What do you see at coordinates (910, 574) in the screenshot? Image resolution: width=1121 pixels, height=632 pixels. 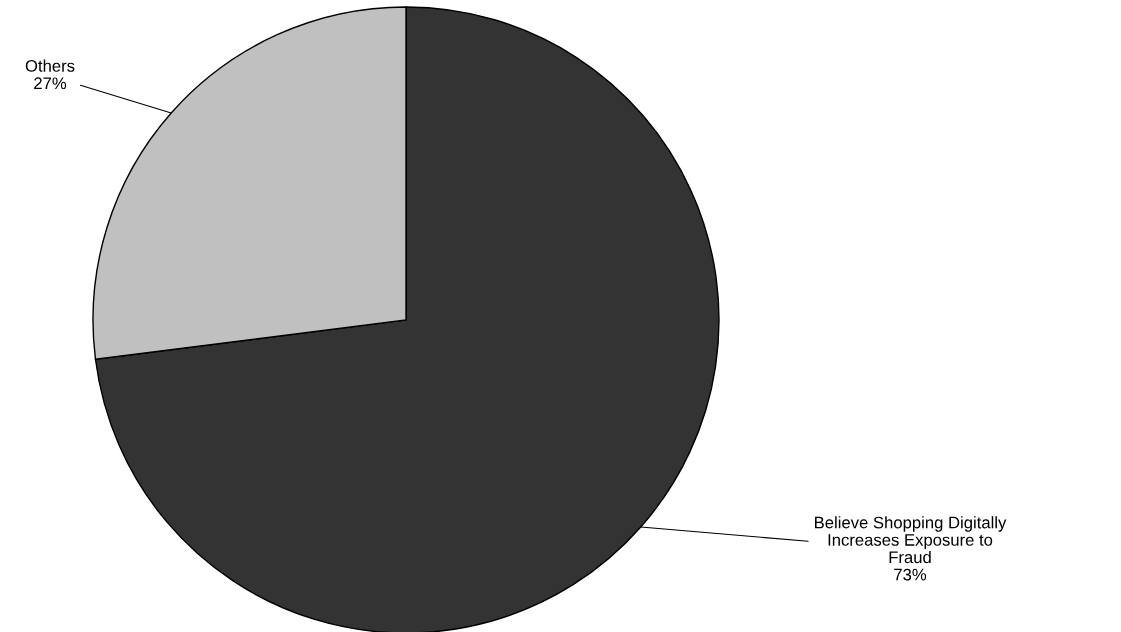 I see `data-label: 73%` at bounding box center [910, 574].